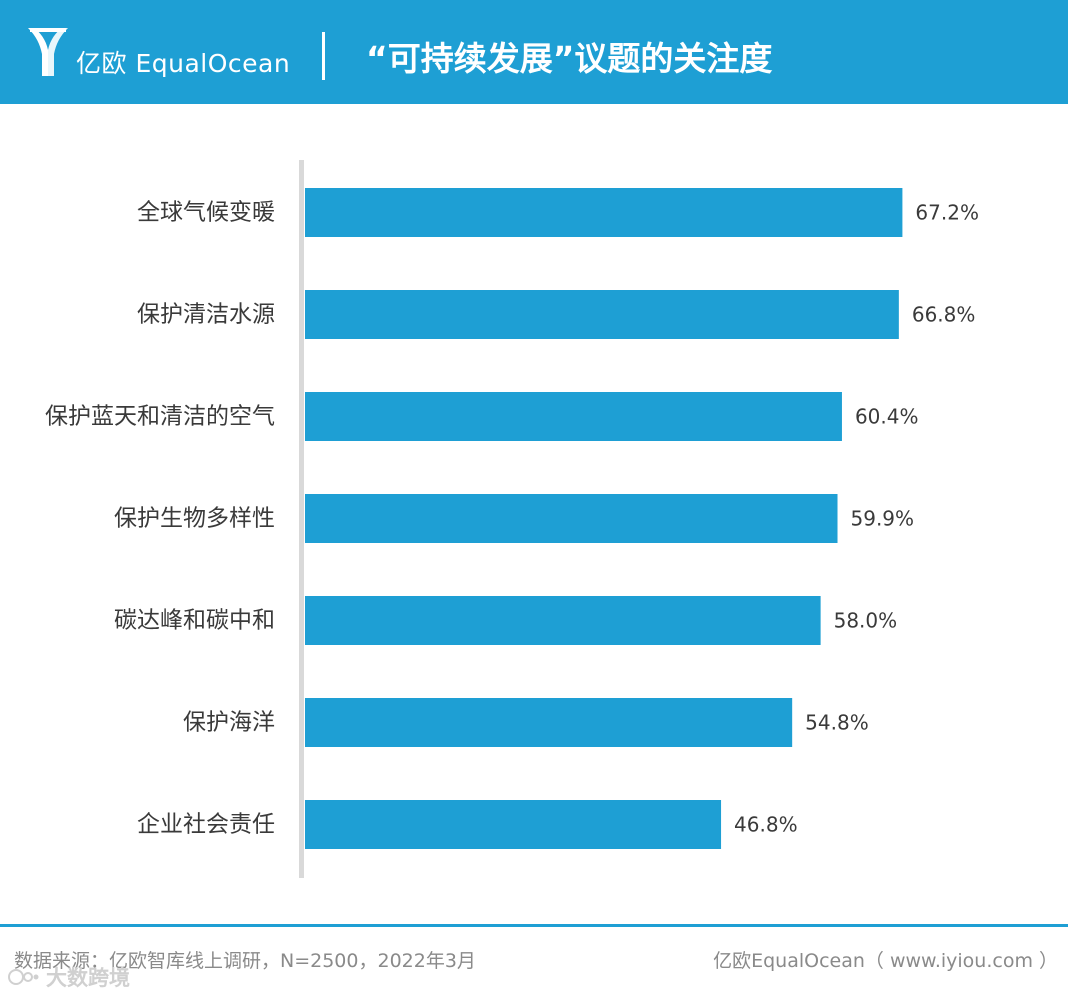 Image resolution: width=1080 pixels, height=996 pixels. I want to click on watermark-logo-icon, so click(23, 977).